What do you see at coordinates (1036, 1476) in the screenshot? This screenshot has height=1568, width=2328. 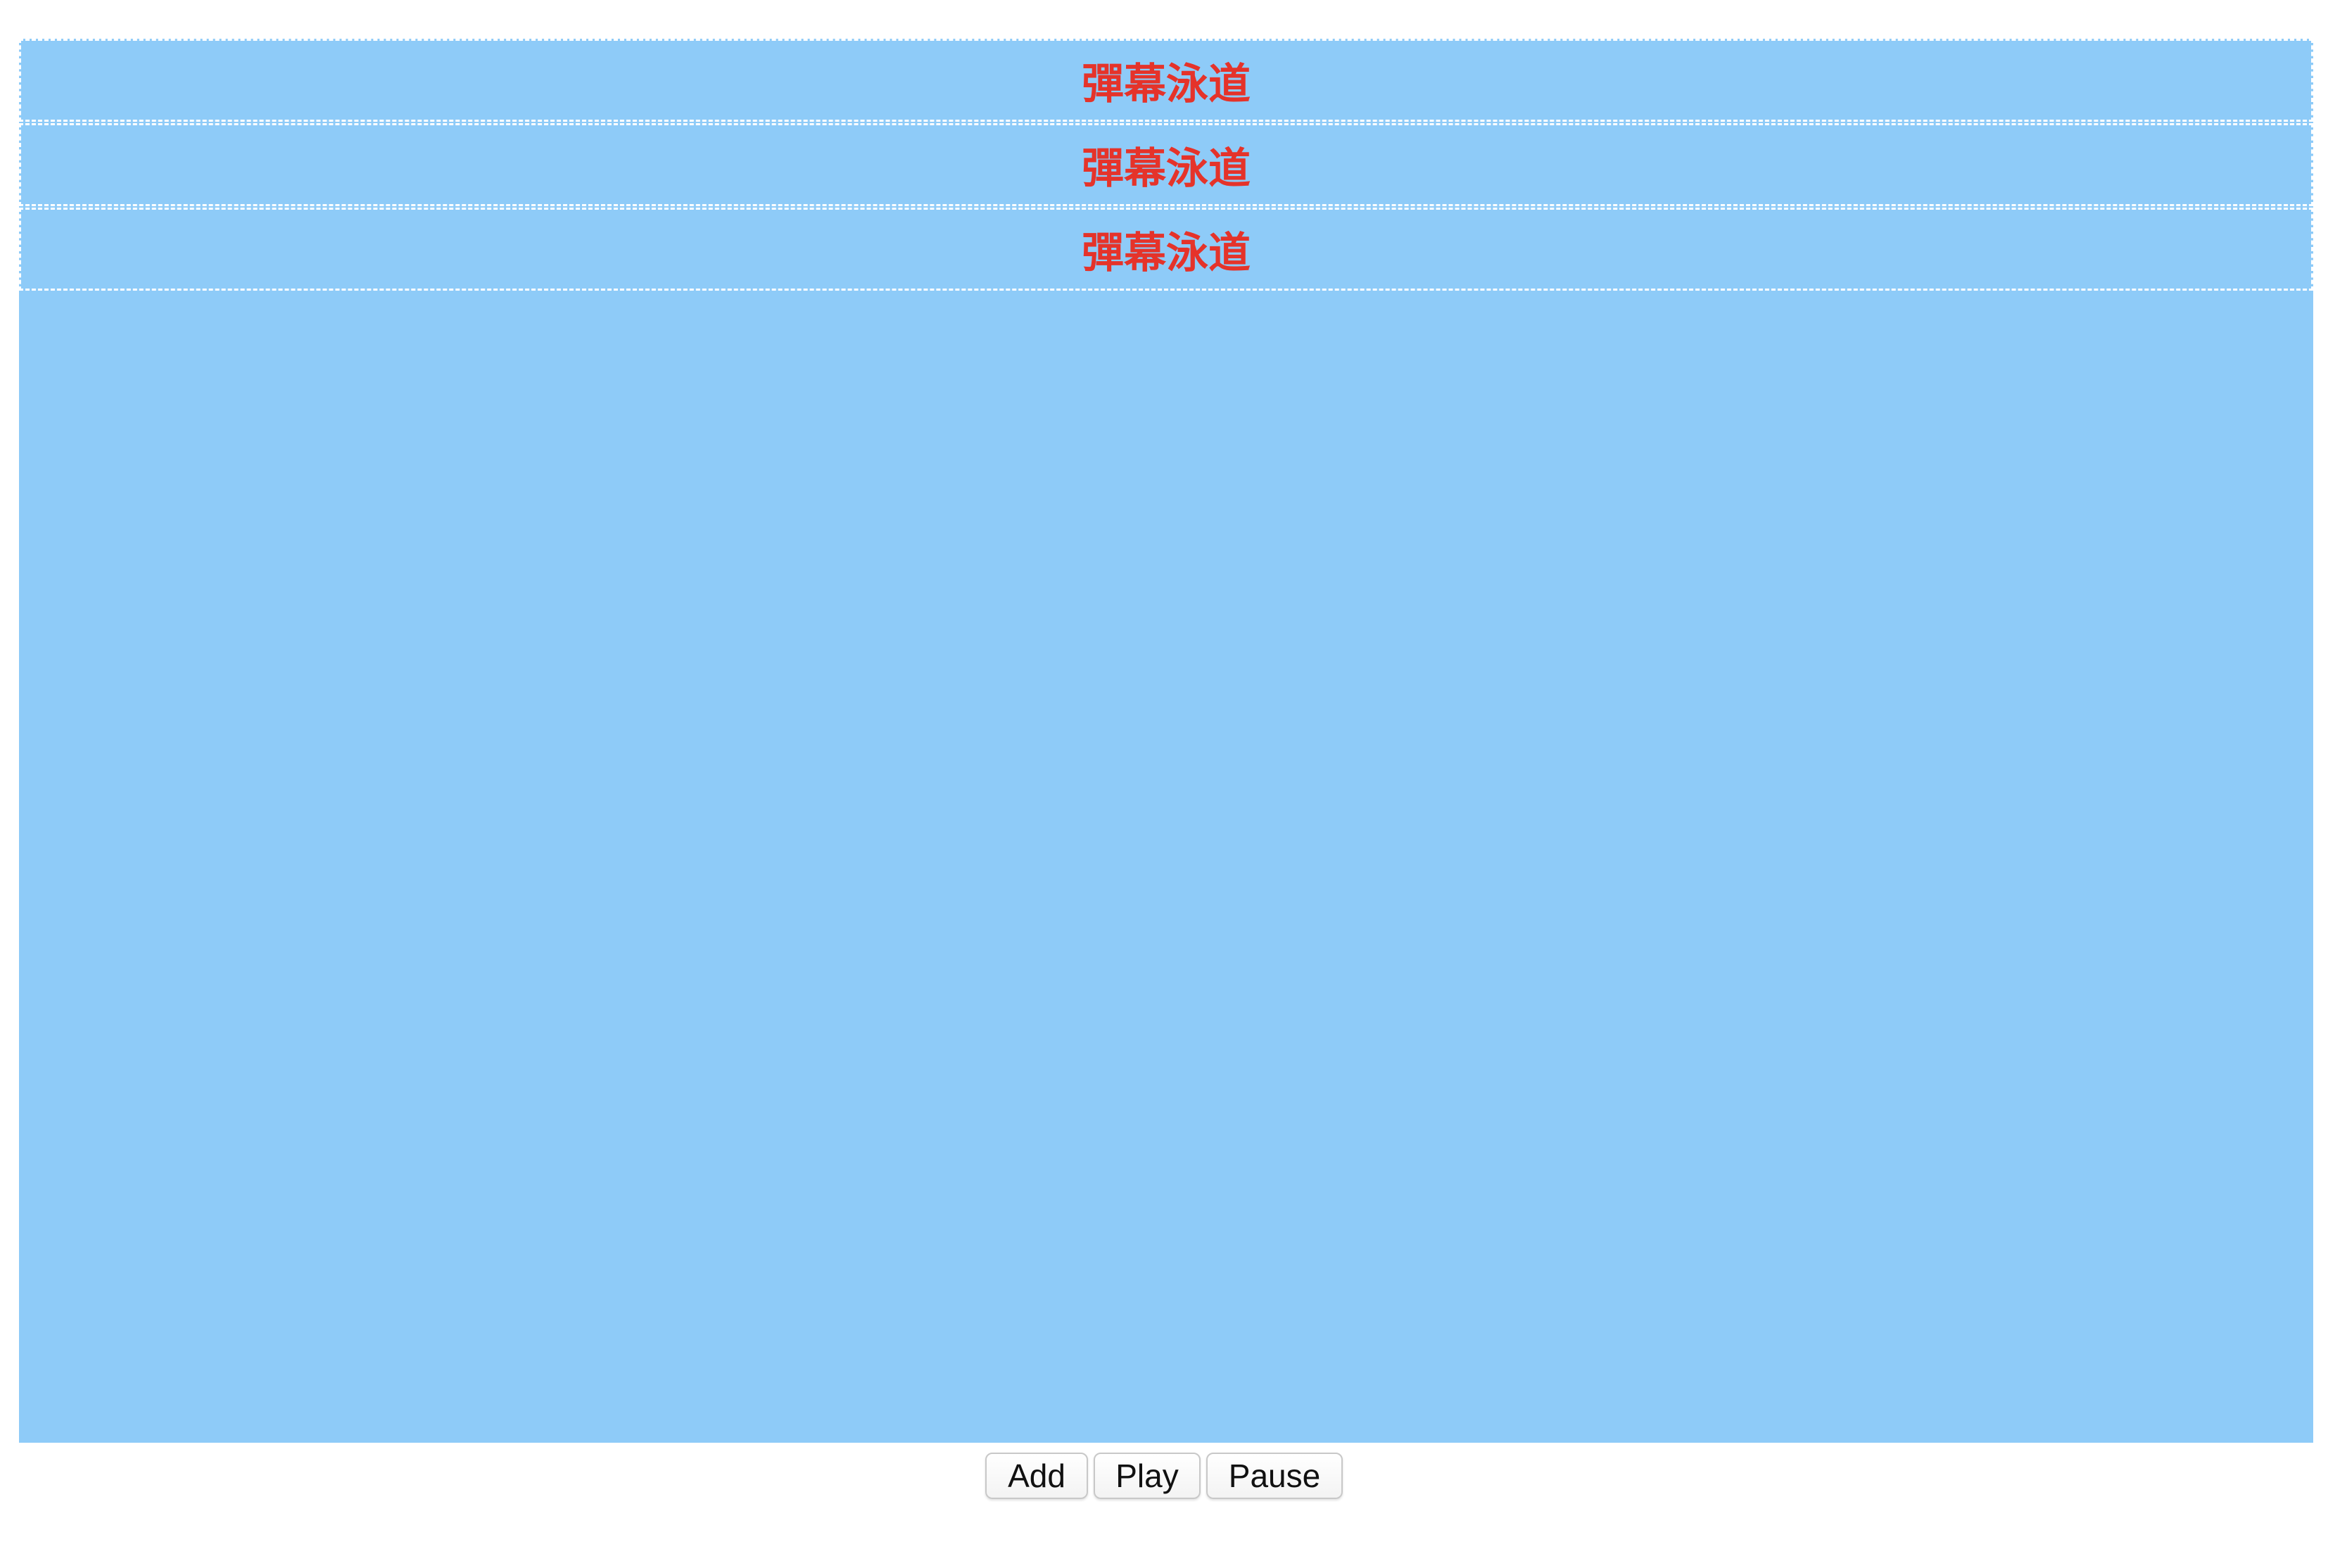 I see `add-button: Add` at bounding box center [1036, 1476].